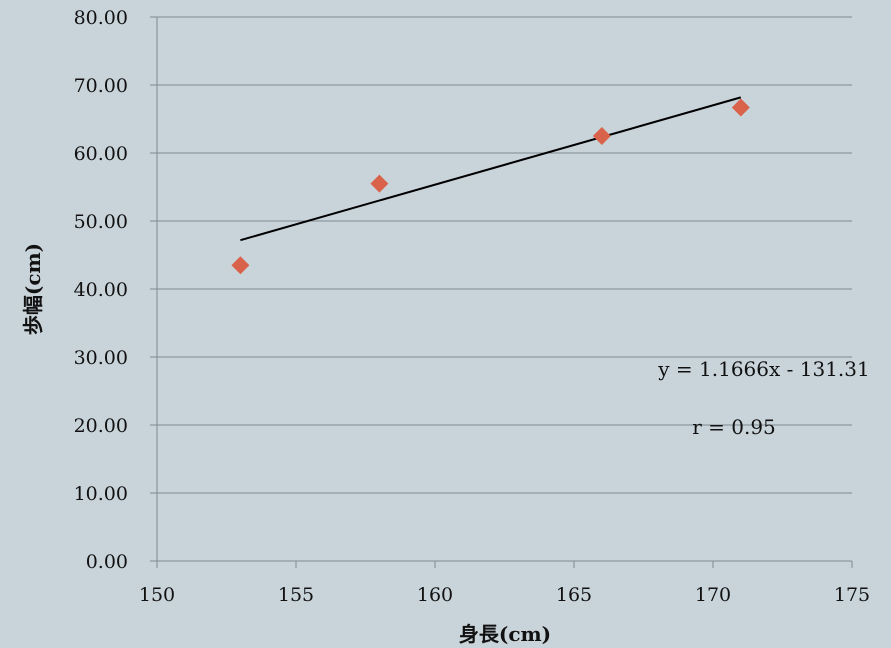 Image resolution: width=891 pixels, height=648 pixels. I want to click on y-tick-label: 40.00, so click(101, 290).